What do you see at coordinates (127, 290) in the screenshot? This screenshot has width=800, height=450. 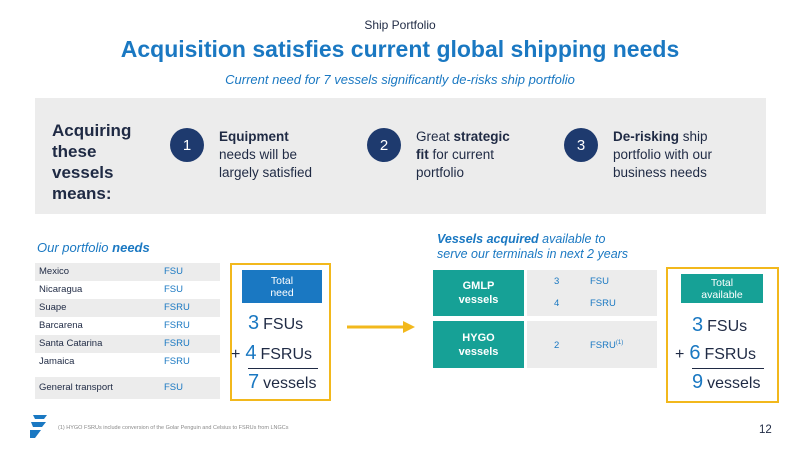 I see `table-row: Nicaragua FSU` at bounding box center [127, 290].